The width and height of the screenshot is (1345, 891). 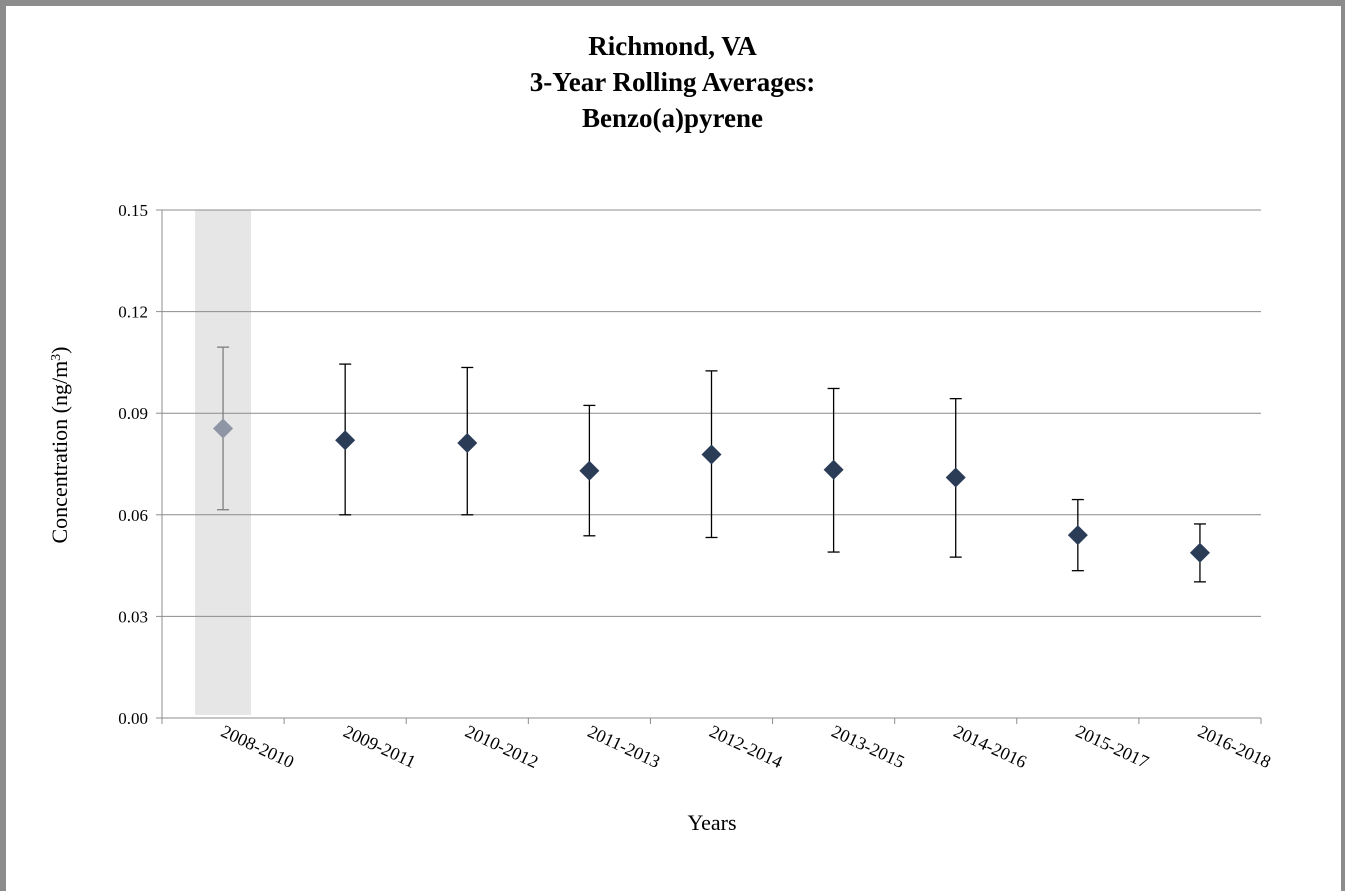 I want to click on x-tick-label: 2009-2011, so click(x=379, y=746).